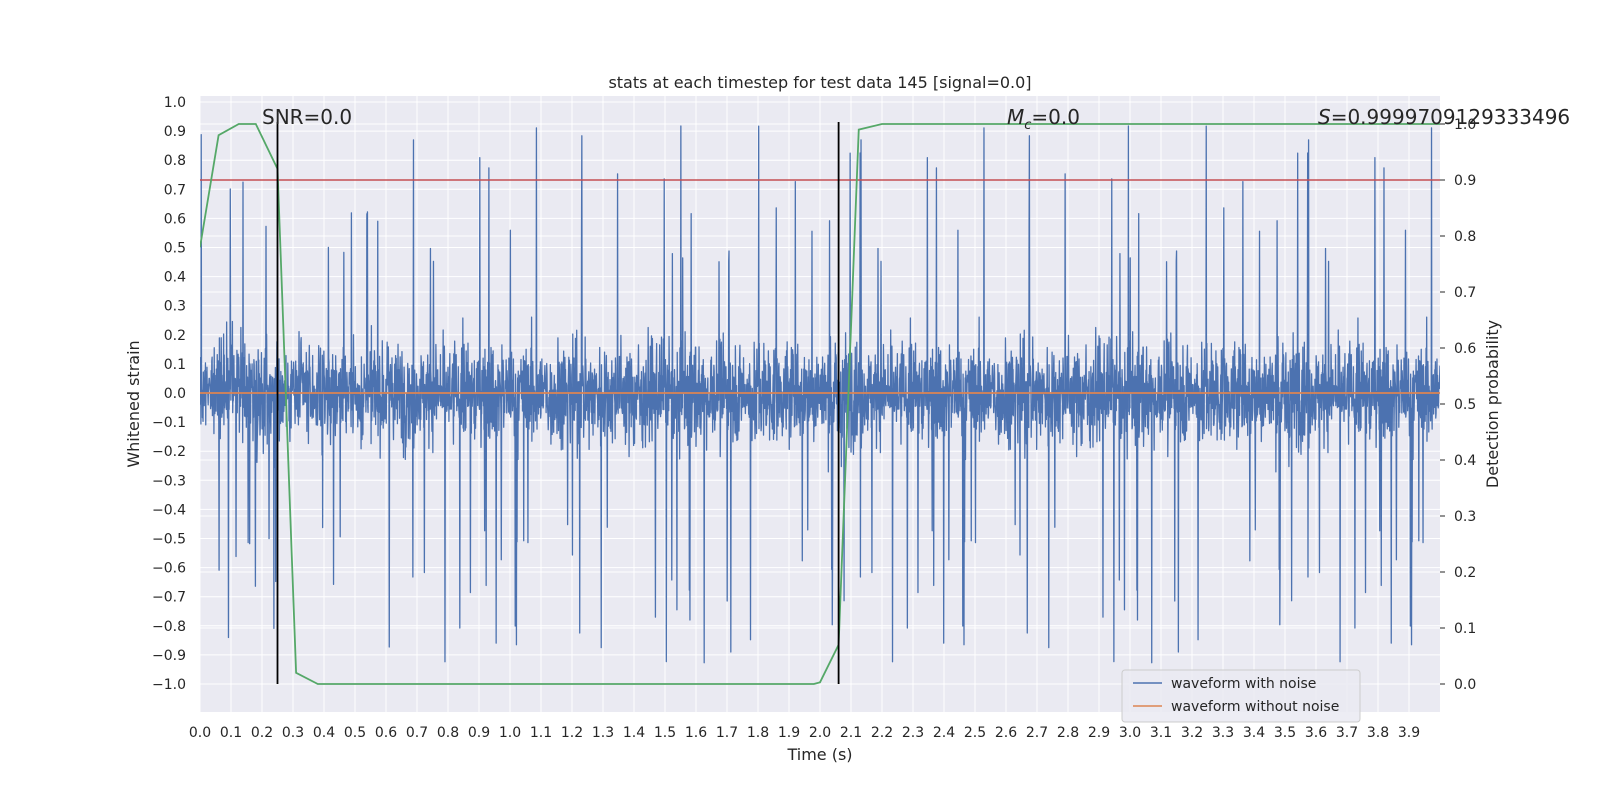  Describe the element at coordinates (1027, 125) in the screenshot. I see `mc-subscript: c` at that location.